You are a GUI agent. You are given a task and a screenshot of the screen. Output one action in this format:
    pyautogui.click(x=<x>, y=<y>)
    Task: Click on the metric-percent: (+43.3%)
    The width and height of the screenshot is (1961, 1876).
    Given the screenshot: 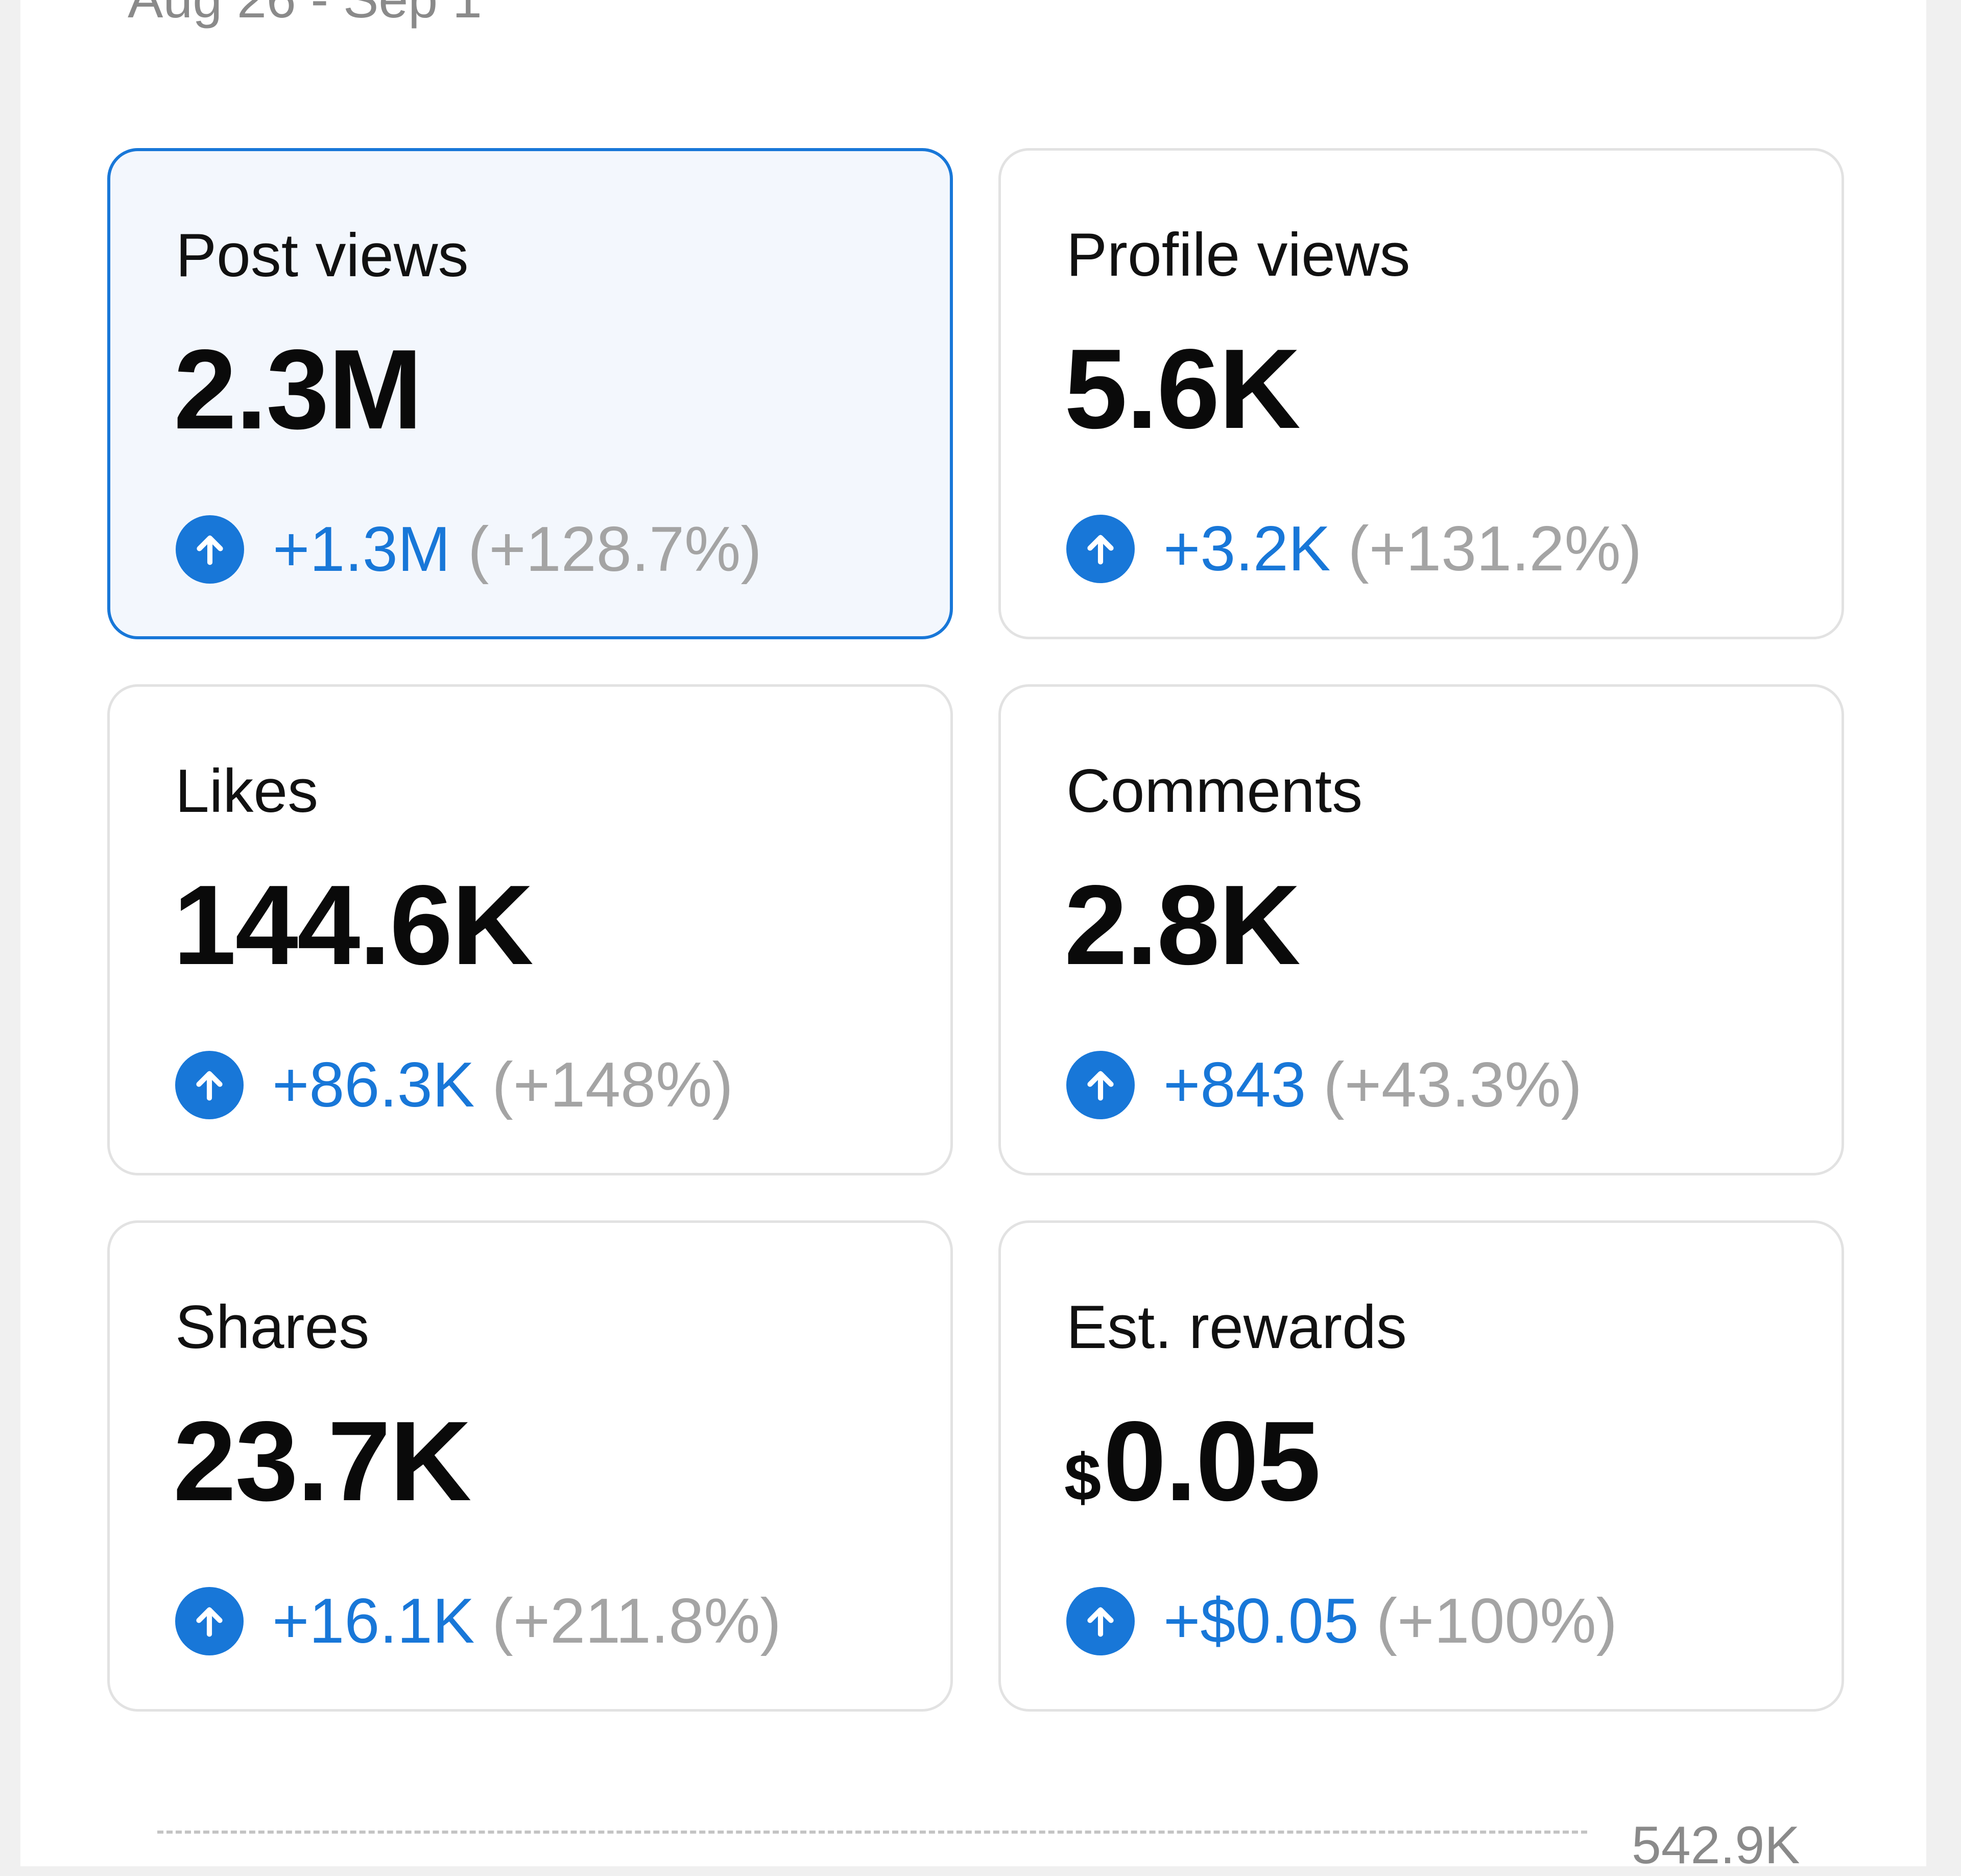 What is the action you would take?
    pyautogui.click(x=1452, y=1085)
    